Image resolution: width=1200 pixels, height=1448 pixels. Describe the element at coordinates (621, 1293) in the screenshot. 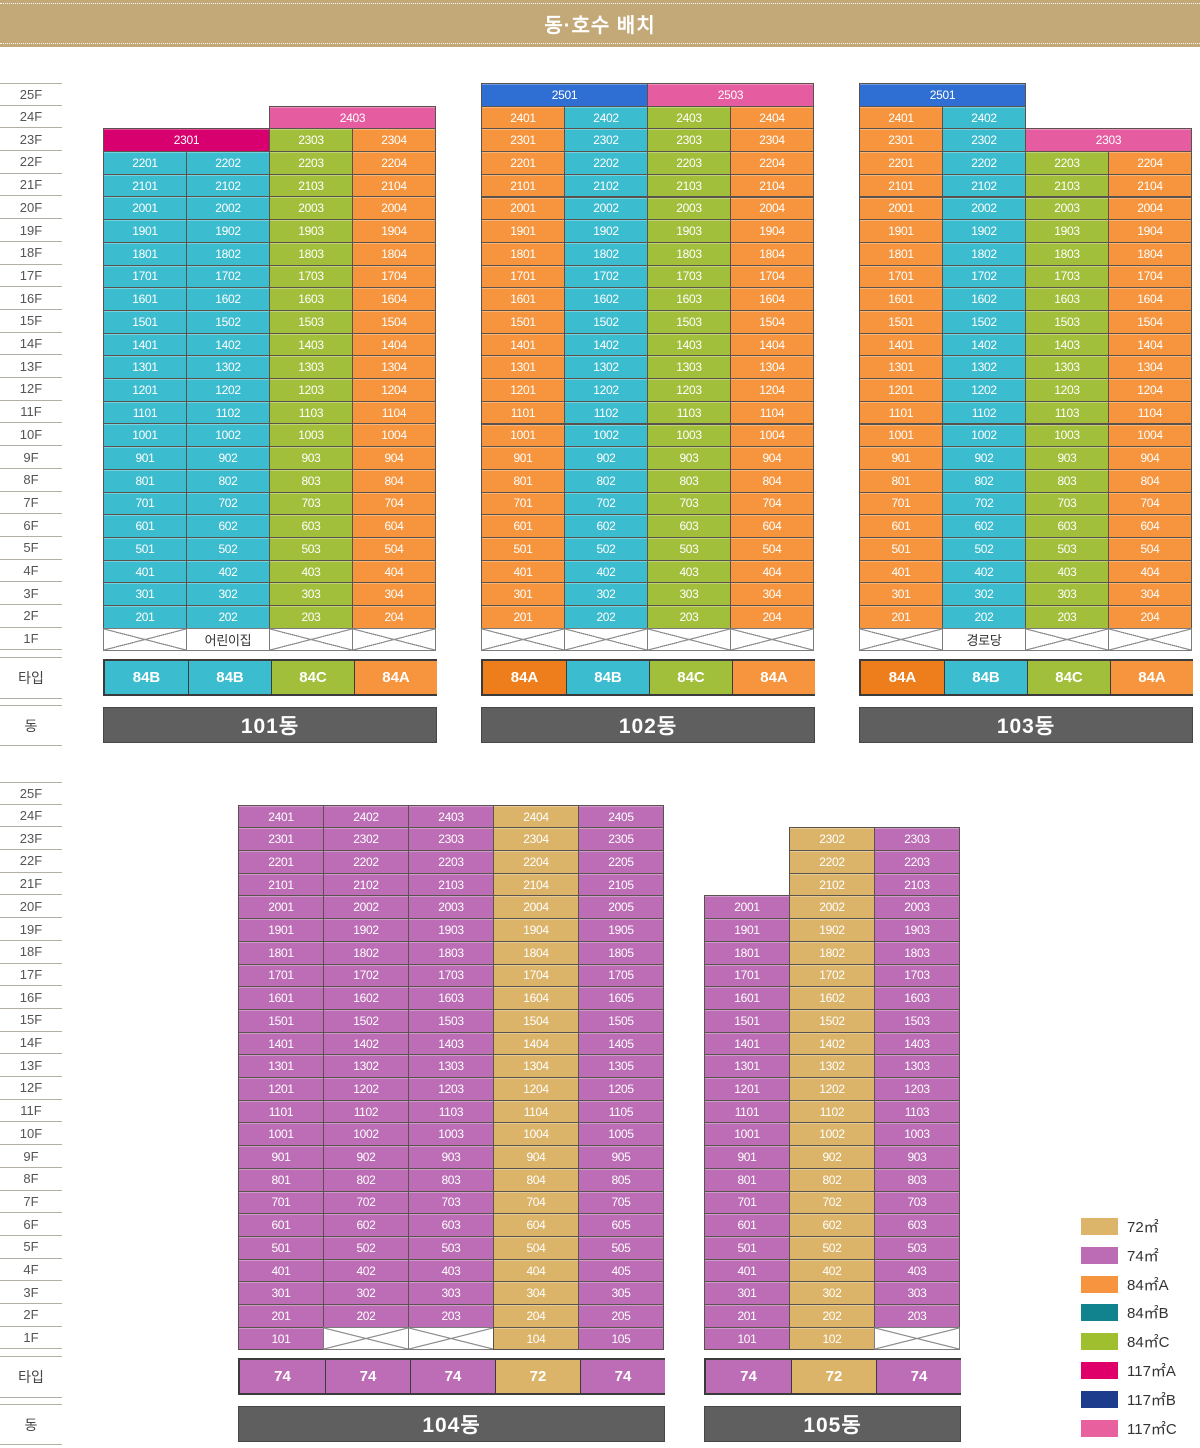

I see `unit-cell: 305` at that location.